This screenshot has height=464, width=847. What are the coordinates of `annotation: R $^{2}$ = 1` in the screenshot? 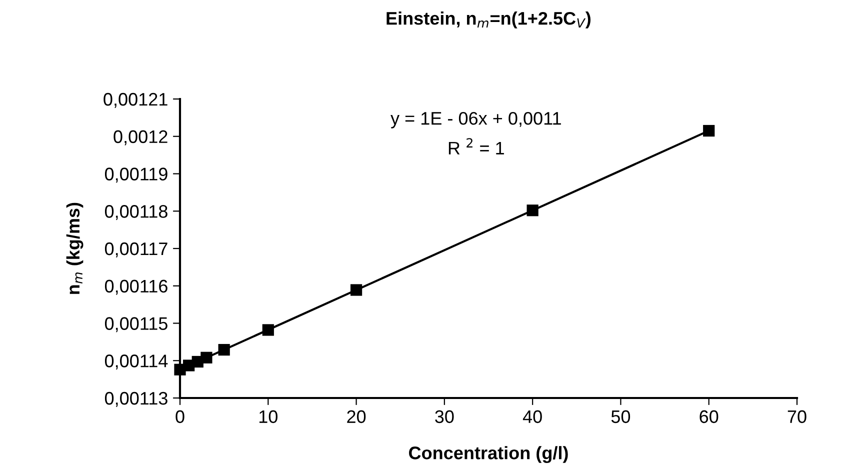 It's located at (476, 146).